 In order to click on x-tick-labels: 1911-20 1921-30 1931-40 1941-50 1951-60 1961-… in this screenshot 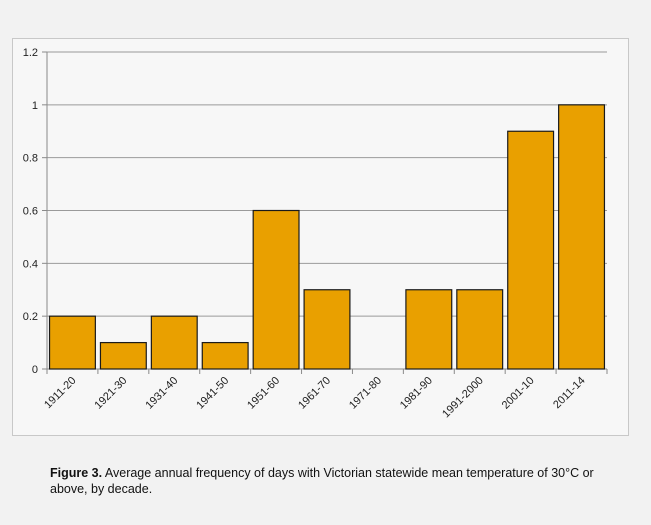, I will do `click(315, 398)`.